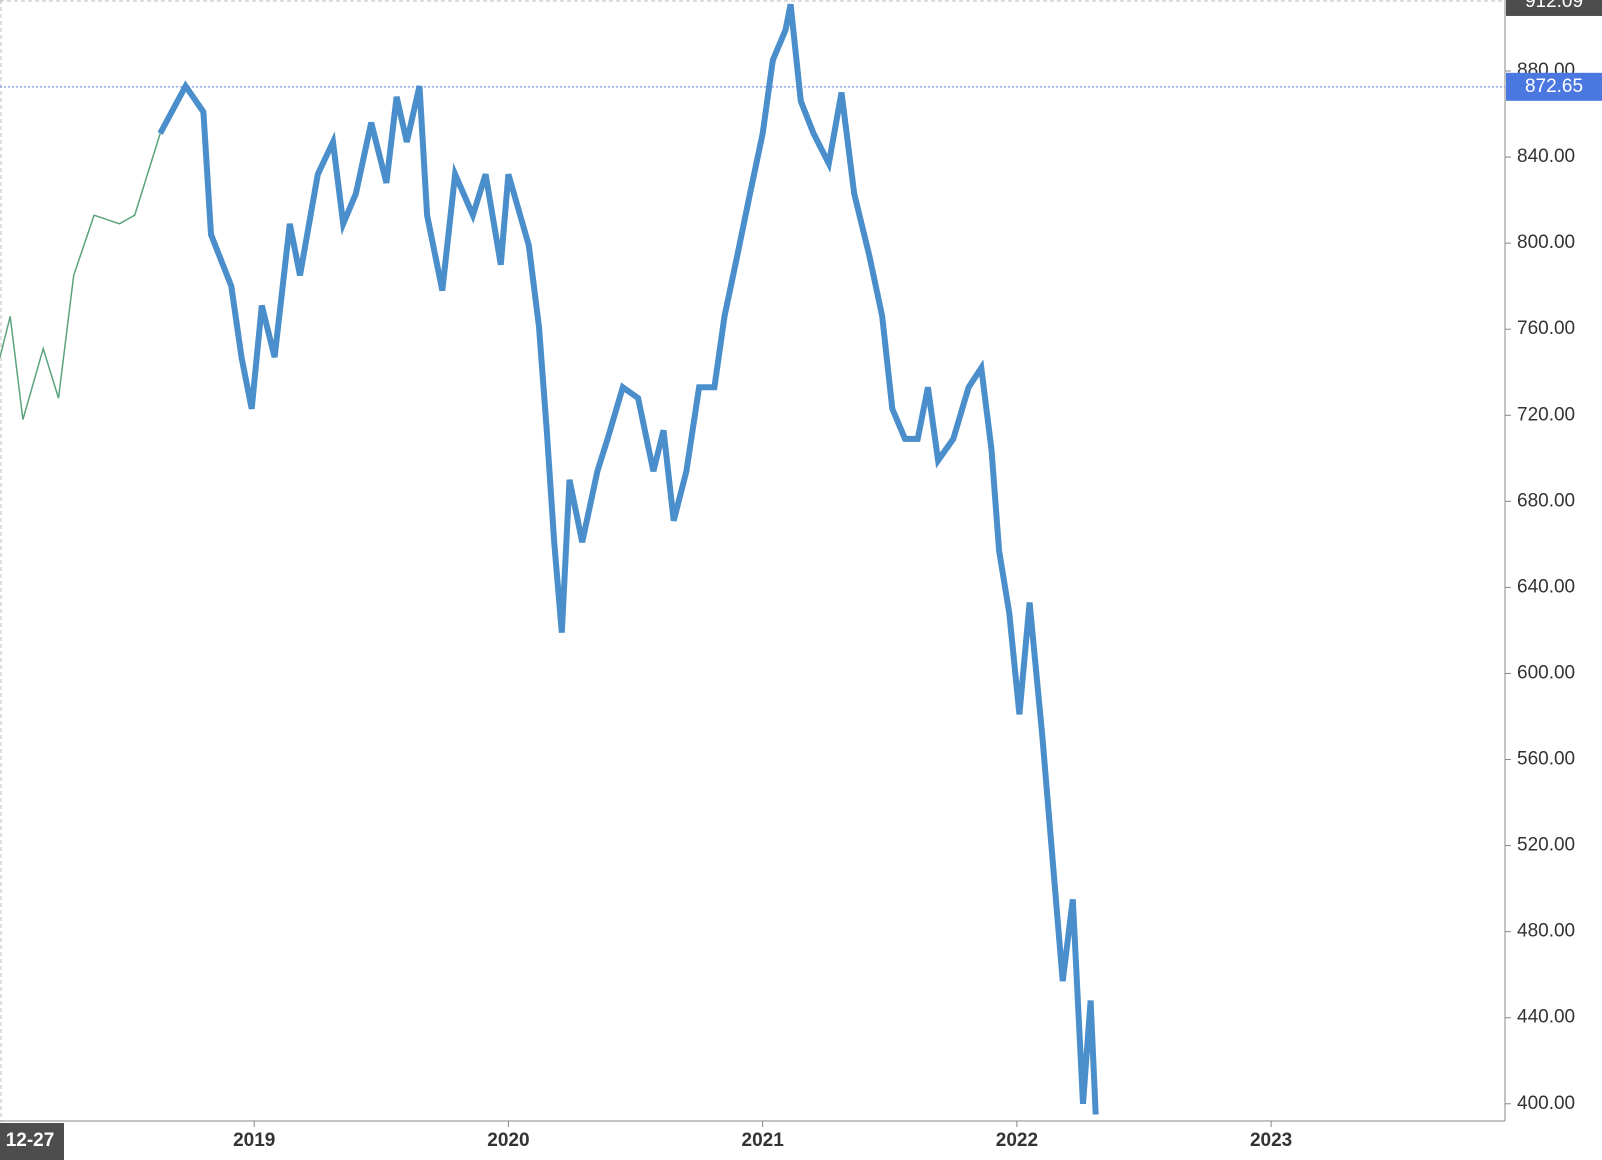 The height and width of the screenshot is (1160, 1602). Describe the element at coordinates (1546, 586) in the screenshot. I see `y-tick-label: 640.00` at that location.